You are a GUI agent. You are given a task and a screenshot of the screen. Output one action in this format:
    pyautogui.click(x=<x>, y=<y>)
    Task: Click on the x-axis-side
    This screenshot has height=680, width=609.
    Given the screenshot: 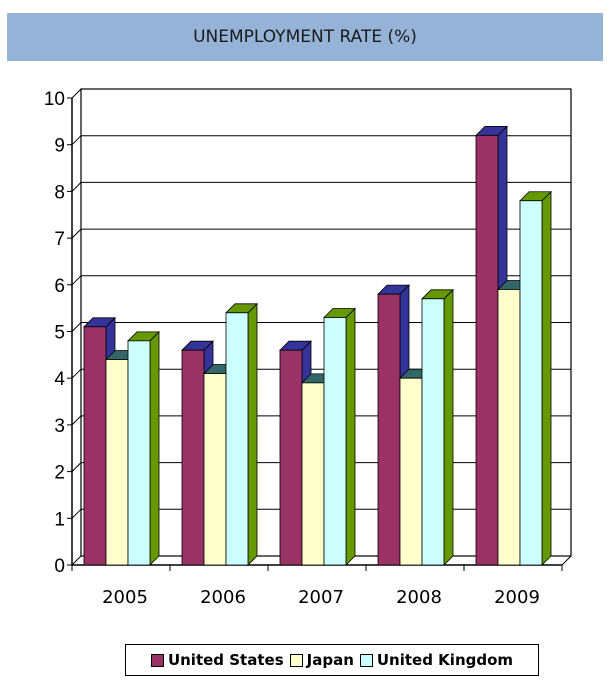 What is the action you would take?
    pyautogui.click(x=566, y=560)
    